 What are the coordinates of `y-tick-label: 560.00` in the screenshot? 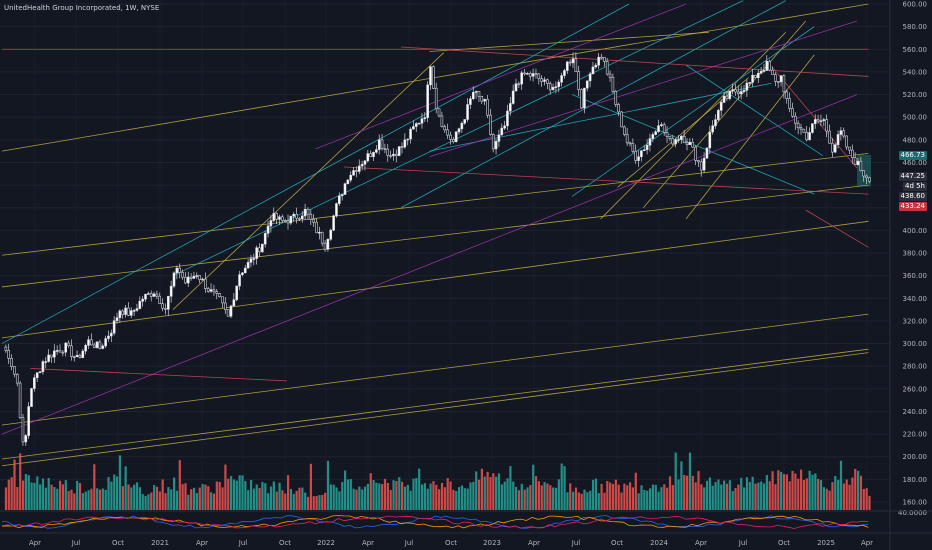 It's located at (915, 50).